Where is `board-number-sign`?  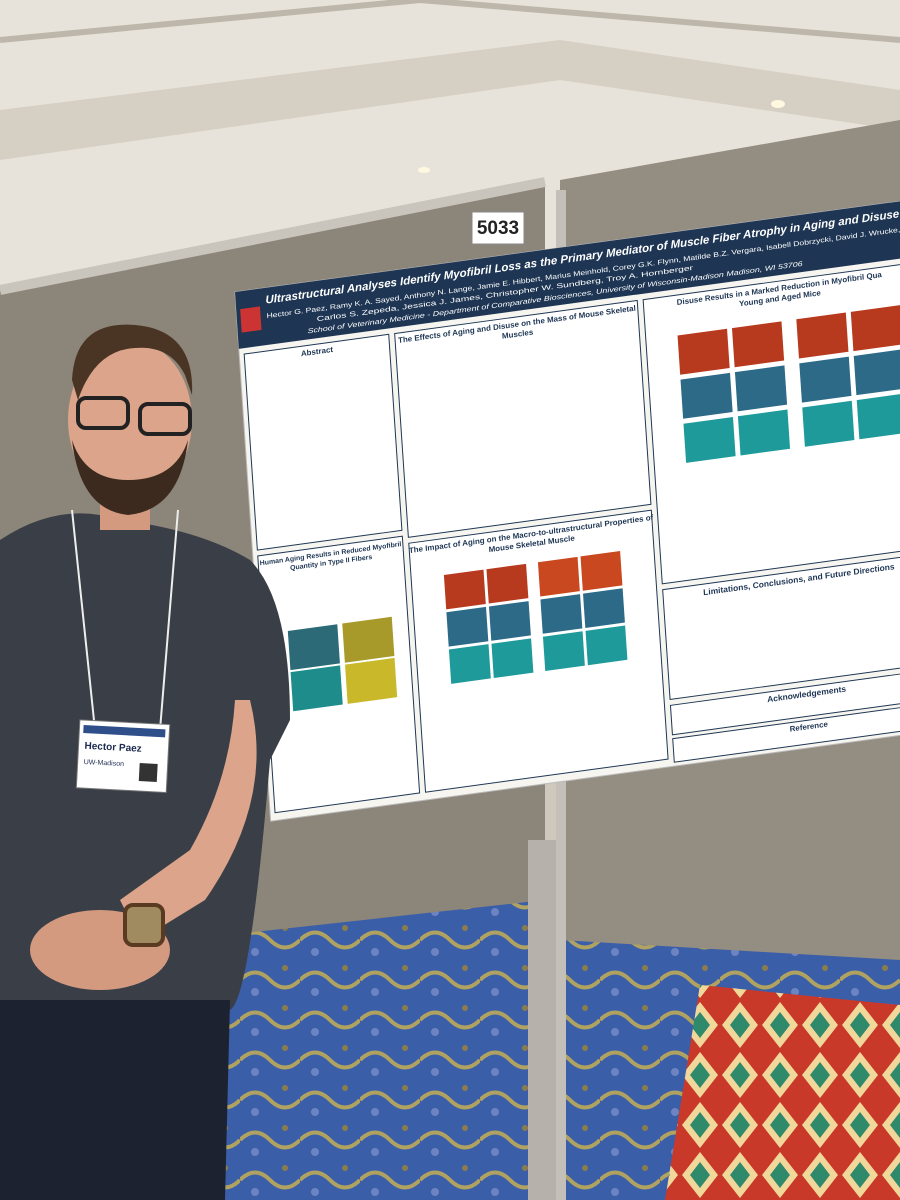 board-number-sign is located at coordinates (498, 228).